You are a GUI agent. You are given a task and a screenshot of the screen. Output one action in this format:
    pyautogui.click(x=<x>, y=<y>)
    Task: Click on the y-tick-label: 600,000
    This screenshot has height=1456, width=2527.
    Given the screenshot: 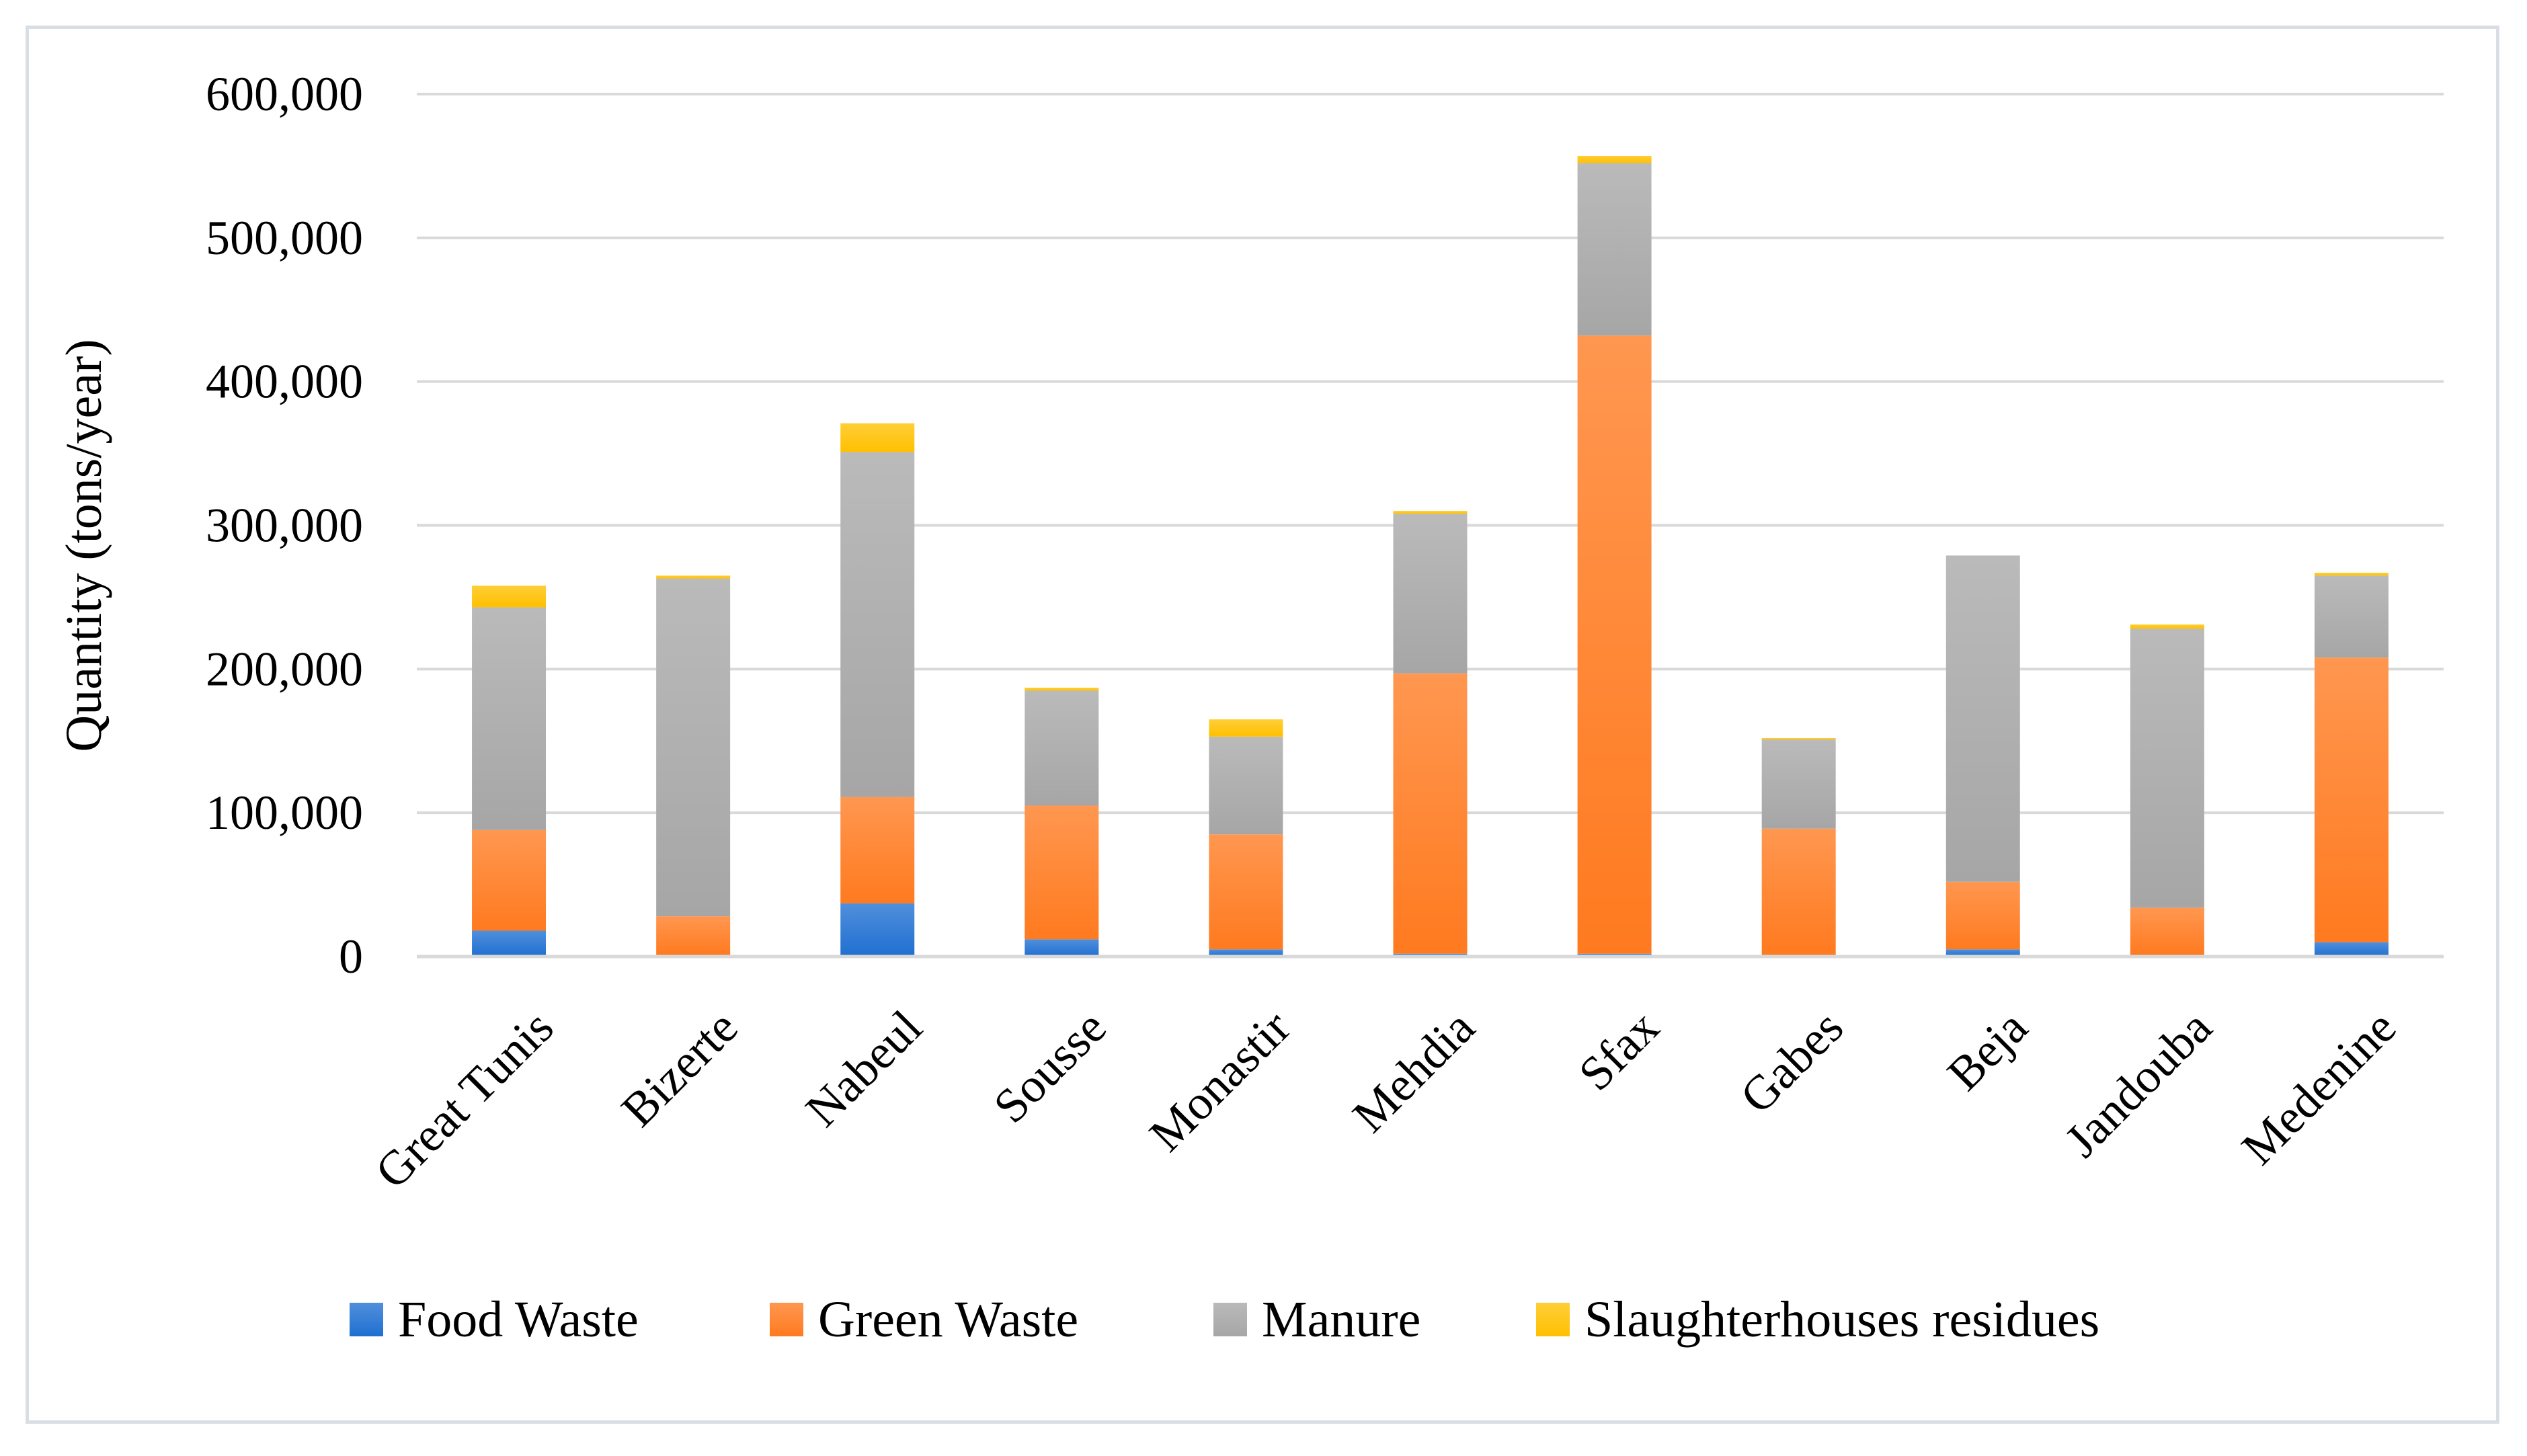 What is the action you would take?
    pyautogui.click(x=284, y=94)
    